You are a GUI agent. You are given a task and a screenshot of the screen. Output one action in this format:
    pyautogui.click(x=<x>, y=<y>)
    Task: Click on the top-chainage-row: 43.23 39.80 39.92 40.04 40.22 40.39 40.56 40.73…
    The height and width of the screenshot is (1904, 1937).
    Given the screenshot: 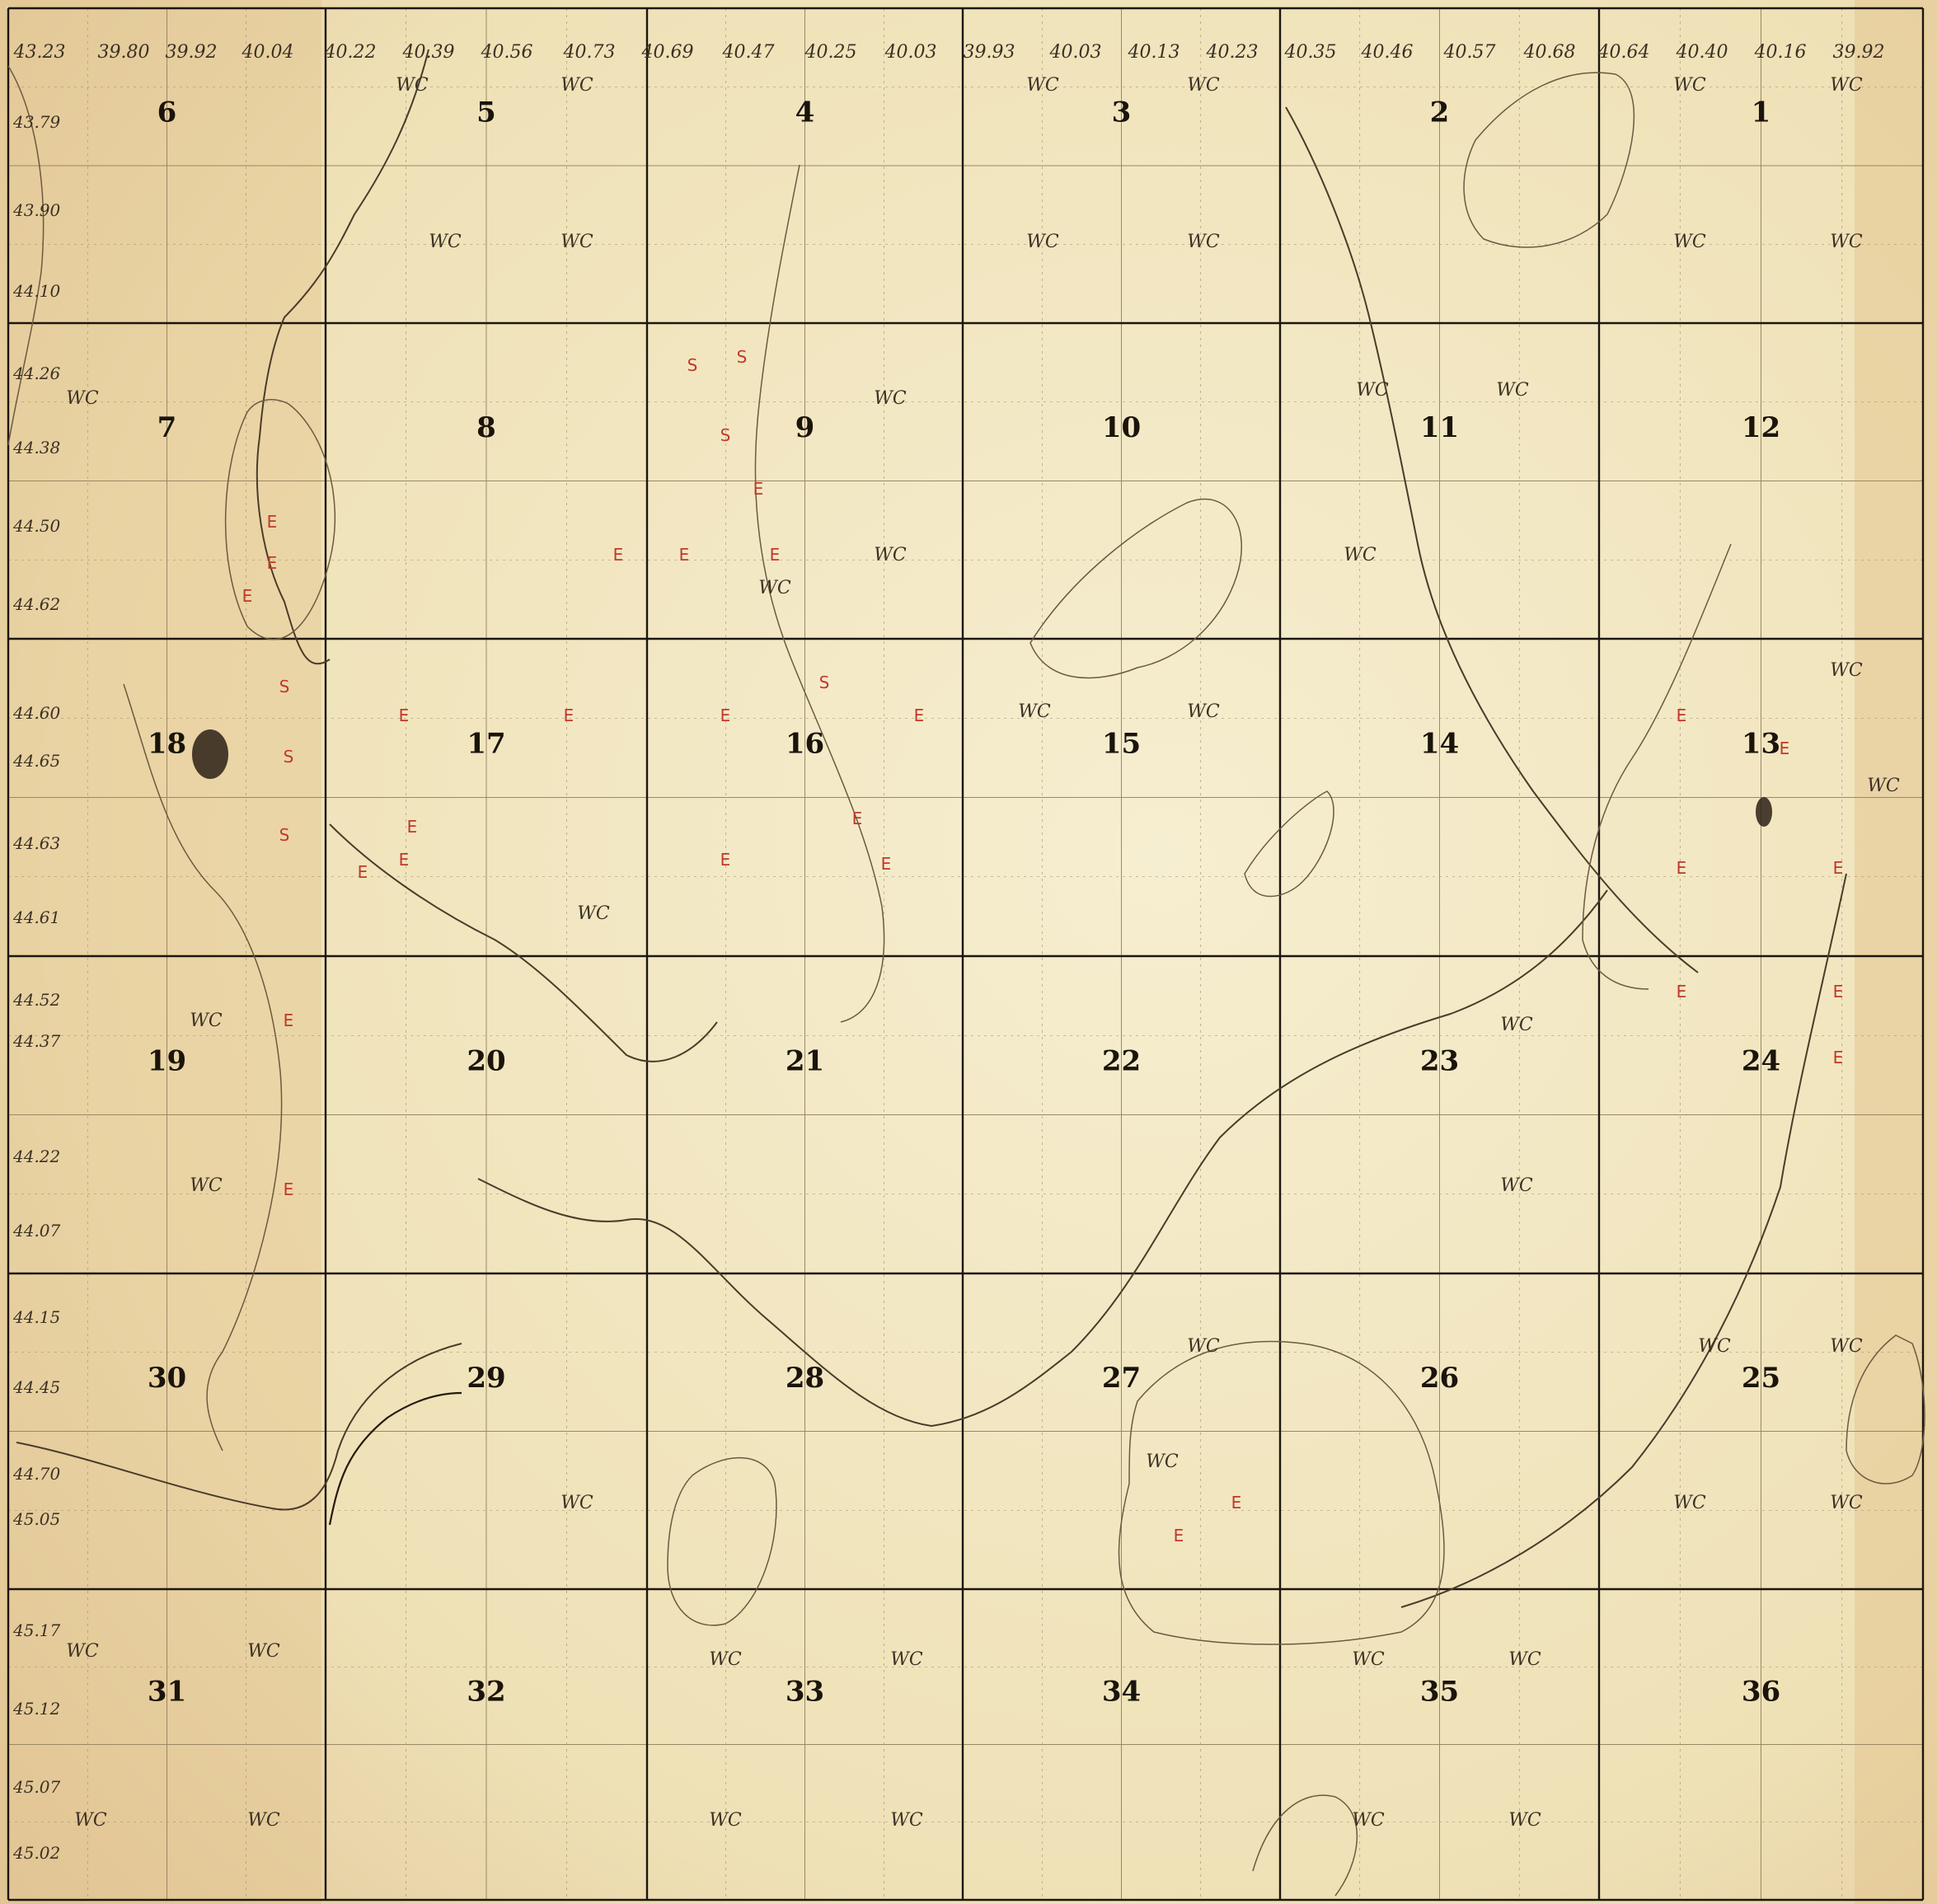 What is the action you would take?
    pyautogui.click(x=949, y=52)
    